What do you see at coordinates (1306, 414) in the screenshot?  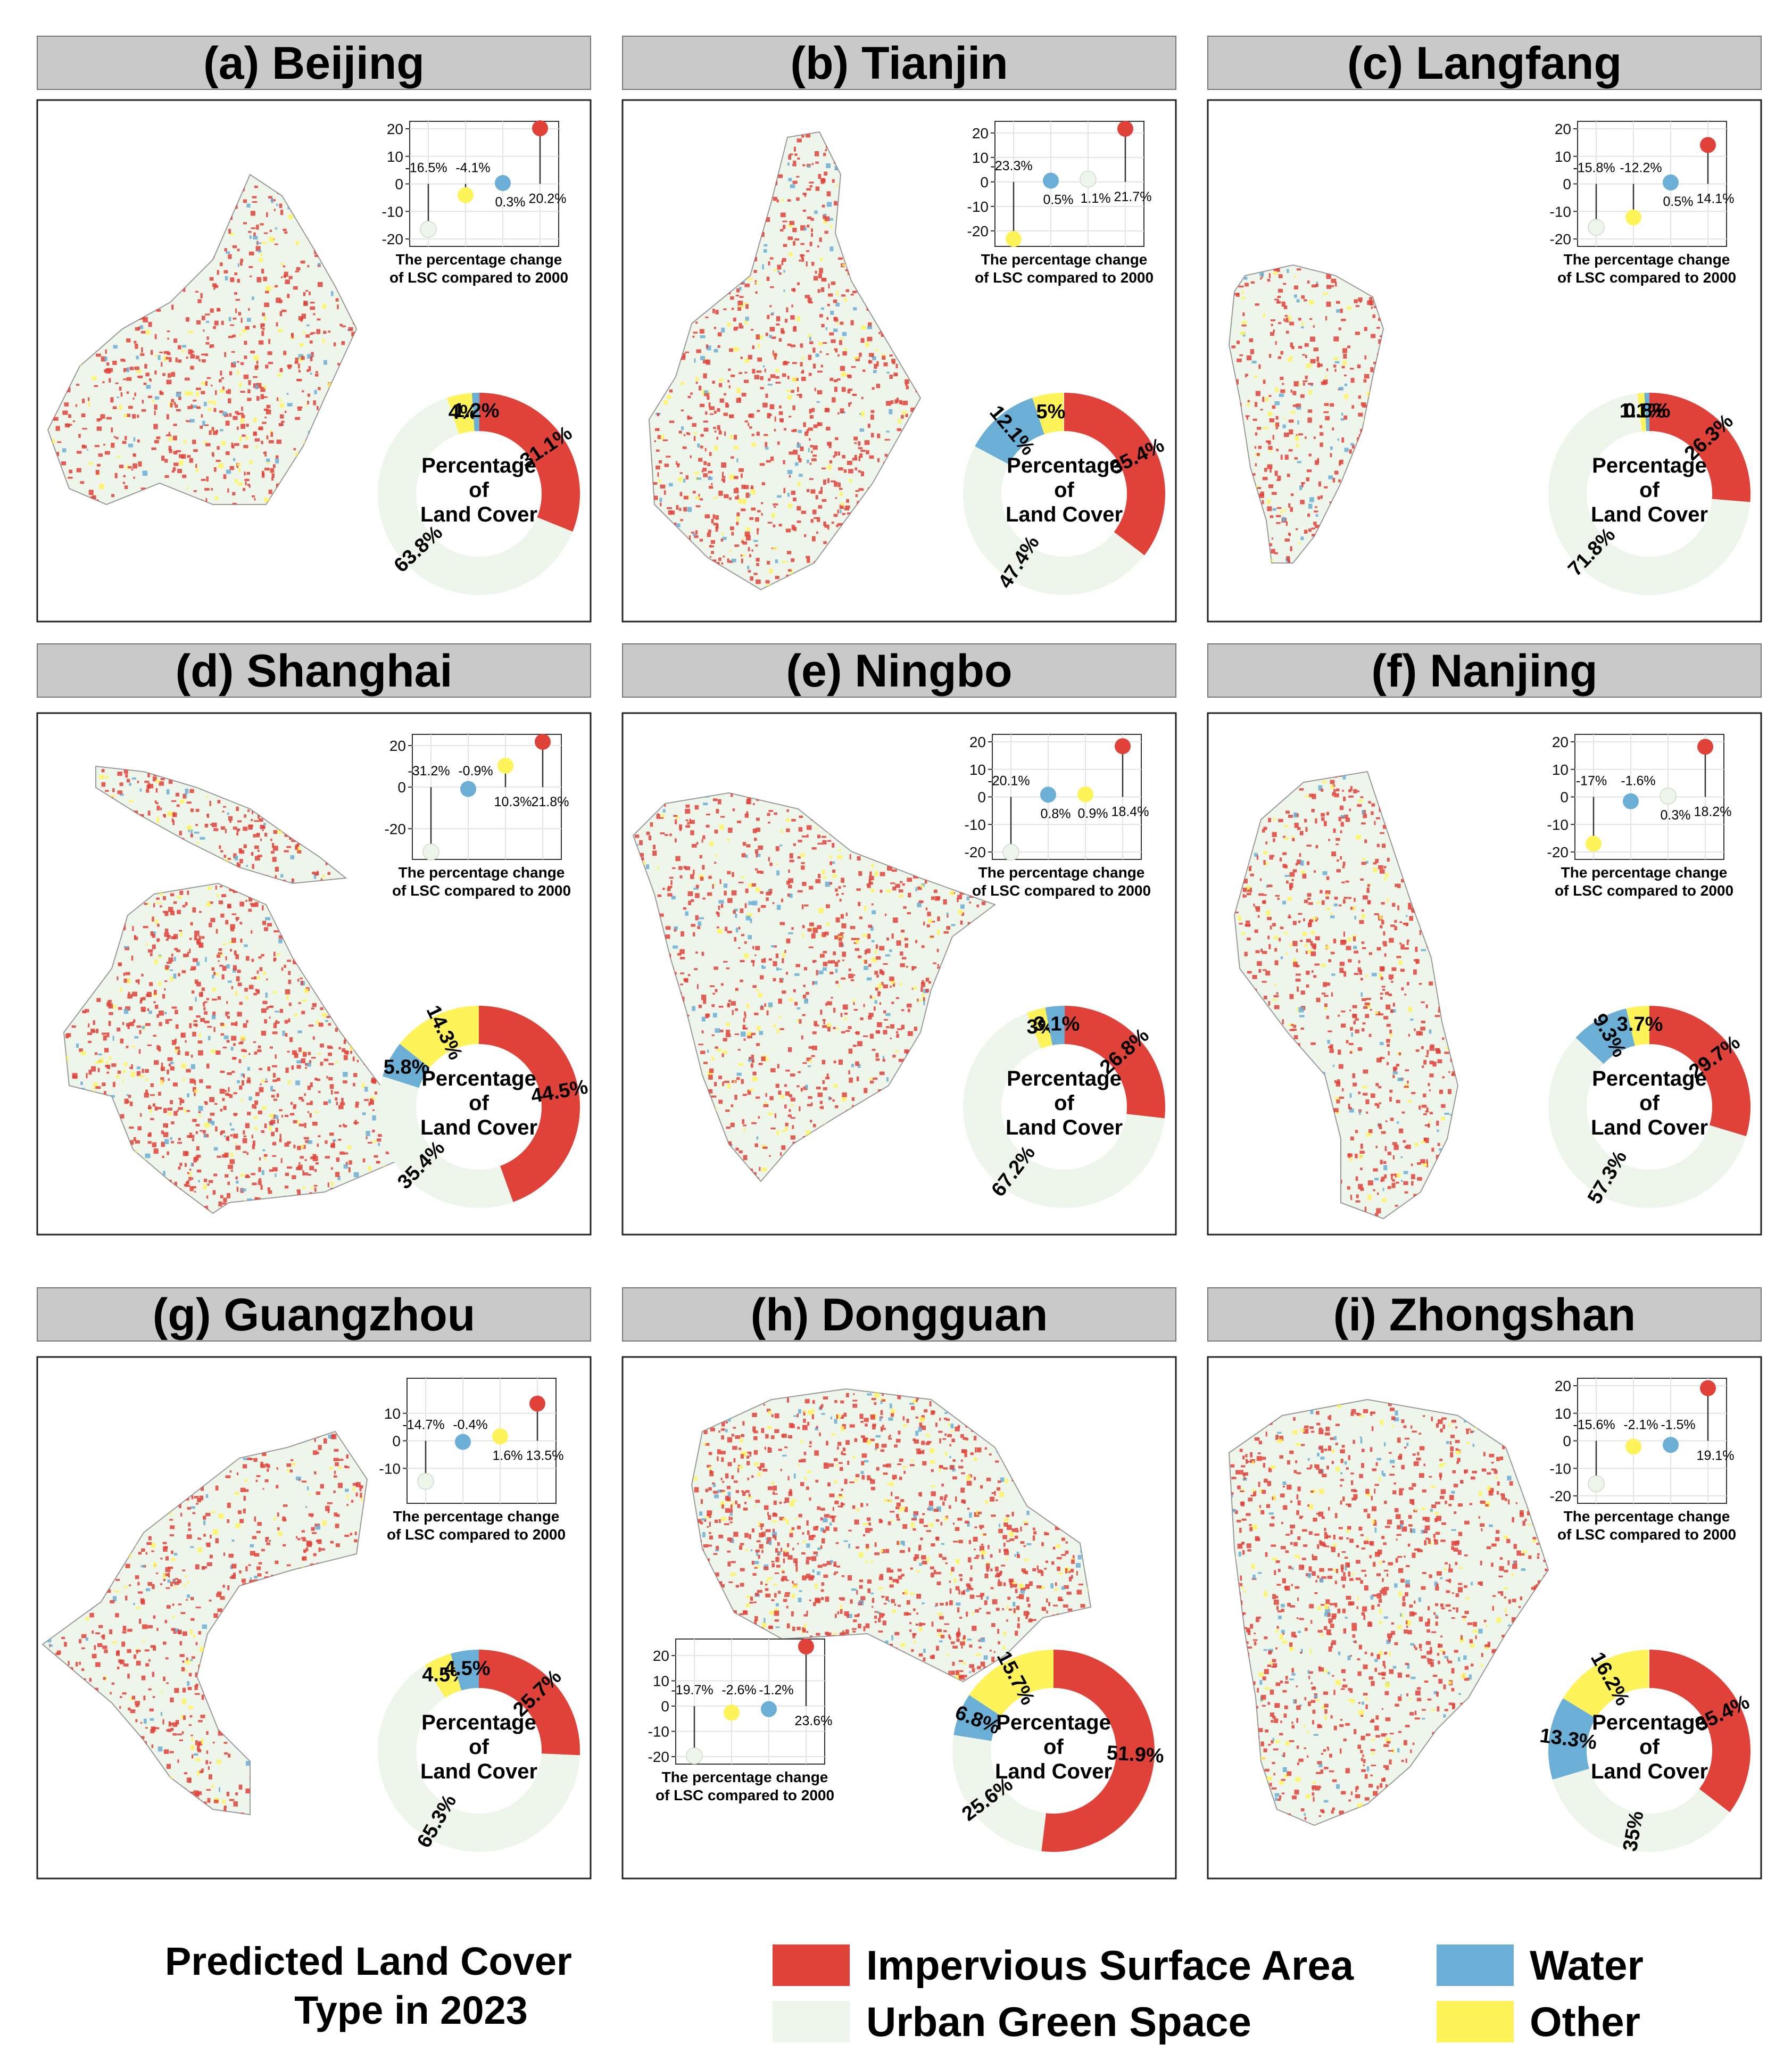 I see `map-region` at bounding box center [1306, 414].